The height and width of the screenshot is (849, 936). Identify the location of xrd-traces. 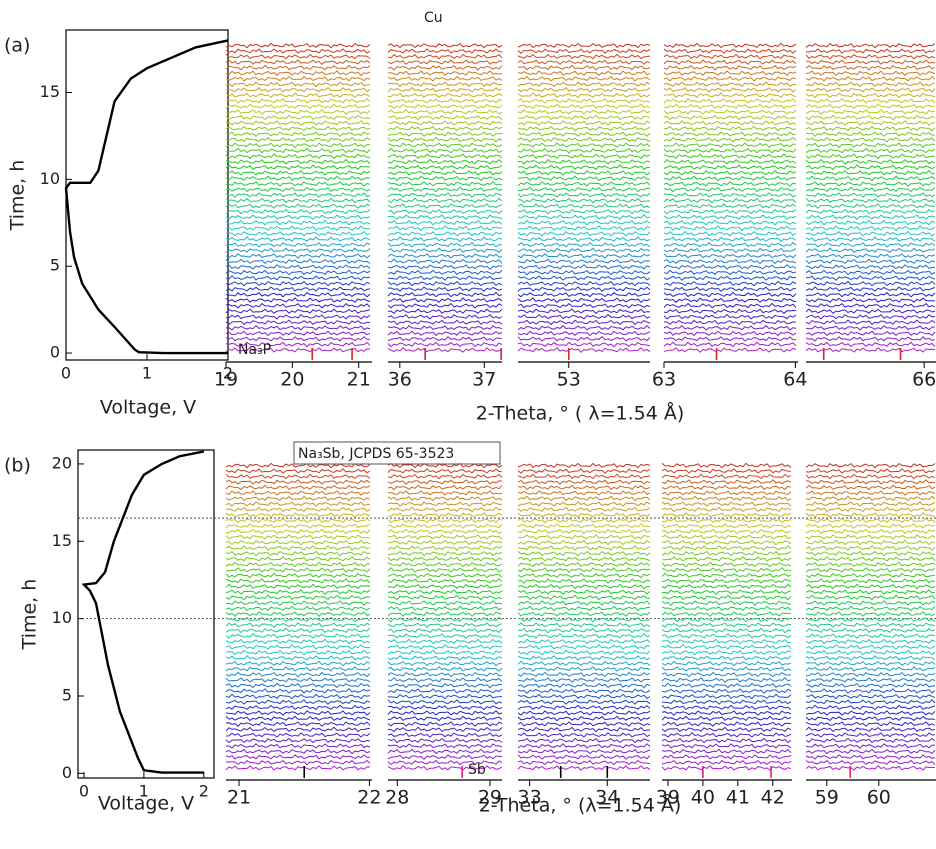
(584, 616).